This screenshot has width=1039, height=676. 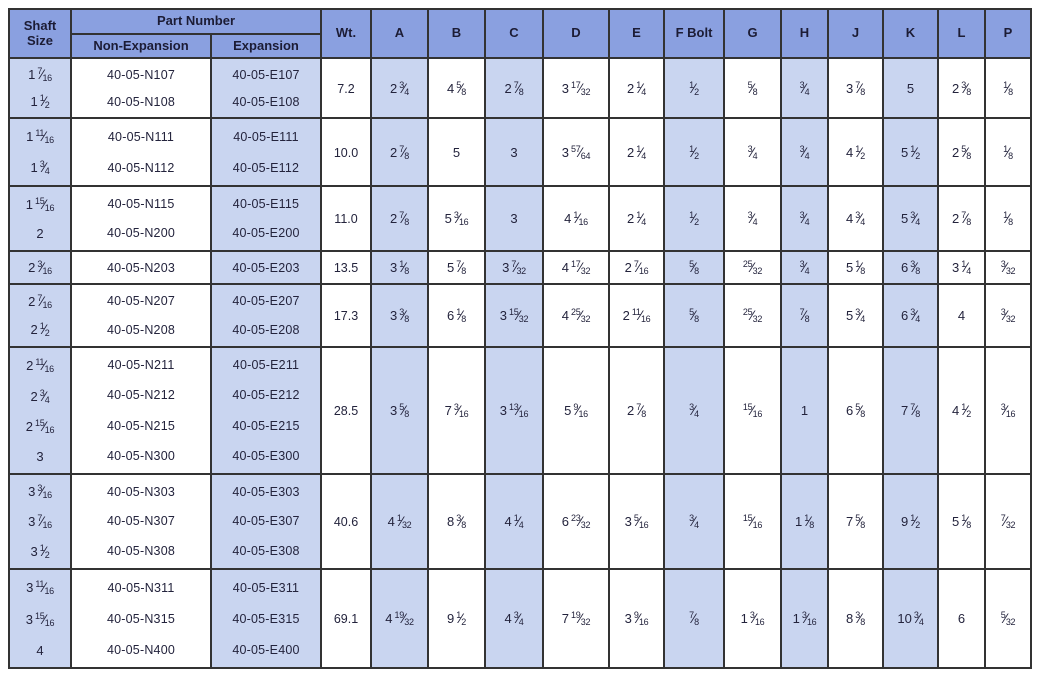 I want to click on fraction-value: 4 1⁄16, so click(x=576, y=218).